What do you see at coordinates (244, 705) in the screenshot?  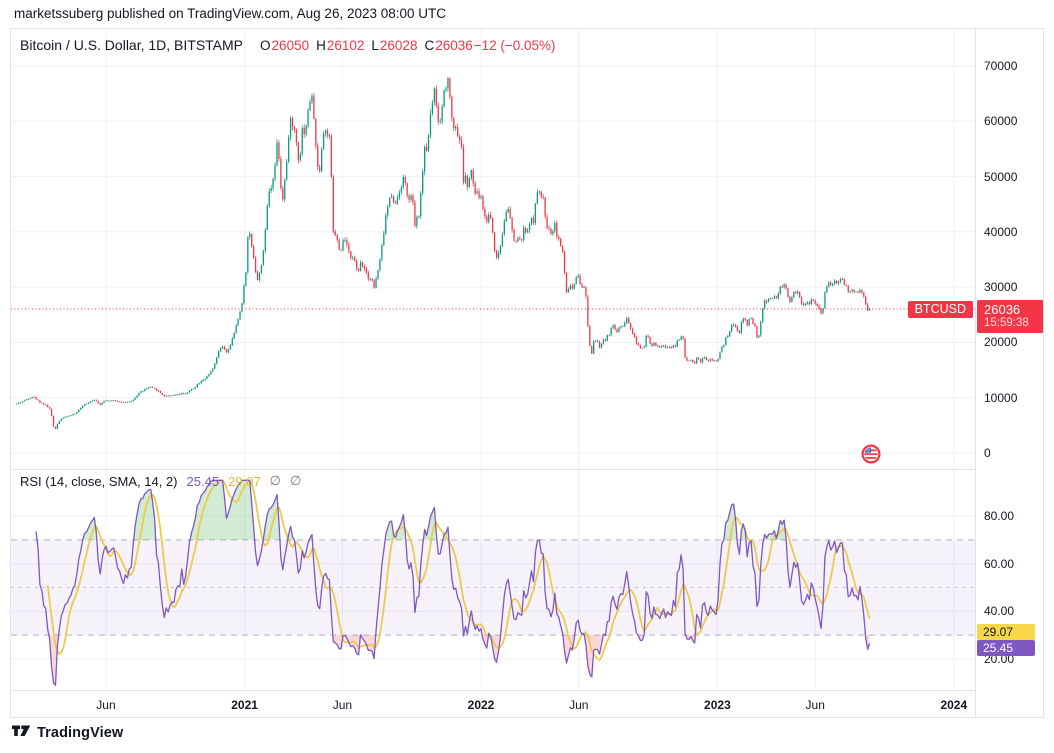 I see `time-tick-label: 2021` at bounding box center [244, 705].